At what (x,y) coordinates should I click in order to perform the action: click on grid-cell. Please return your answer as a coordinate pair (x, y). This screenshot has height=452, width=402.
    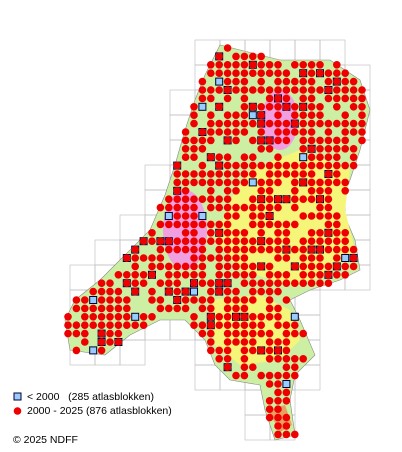
    Looking at the image, I should click on (107, 252).